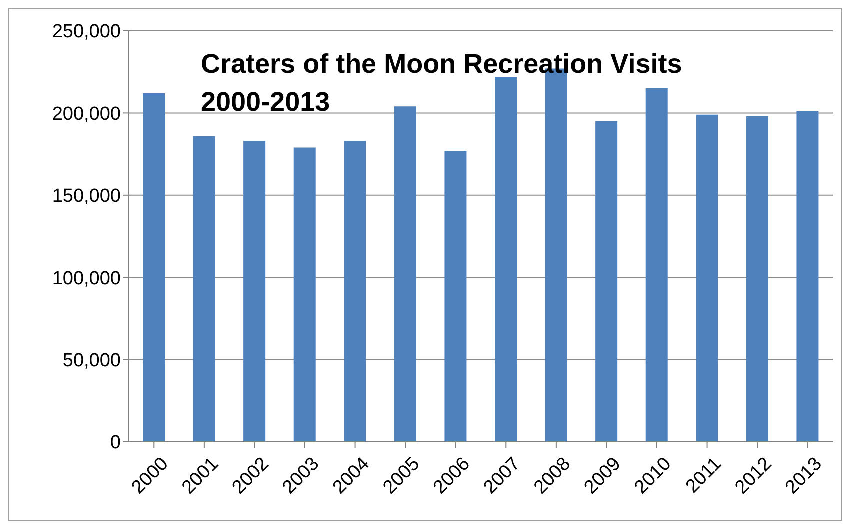  Describe the element at coordinates (91, 361) in the screenshot. I see `y-tick-label: 50,000` at that location.